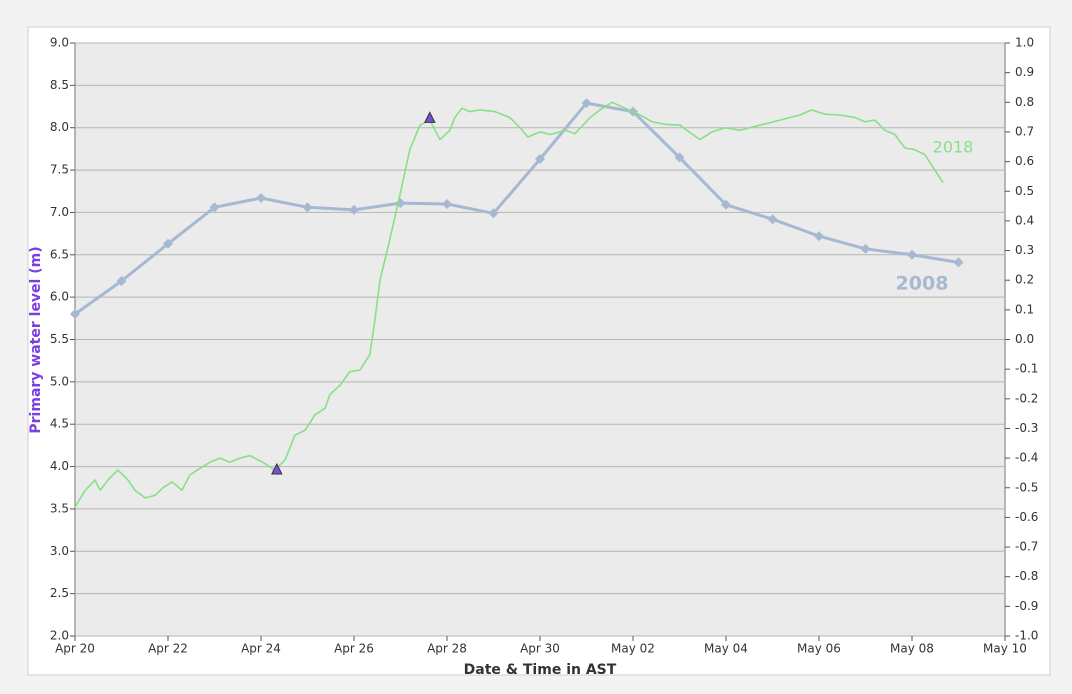 Image resolution: width=1072 pixels, height=694 pixels. What do you see at coordinates (59, 508) in the screenshot?
I see `y-tick-label: 3.5` at bounding box center [59, 508].